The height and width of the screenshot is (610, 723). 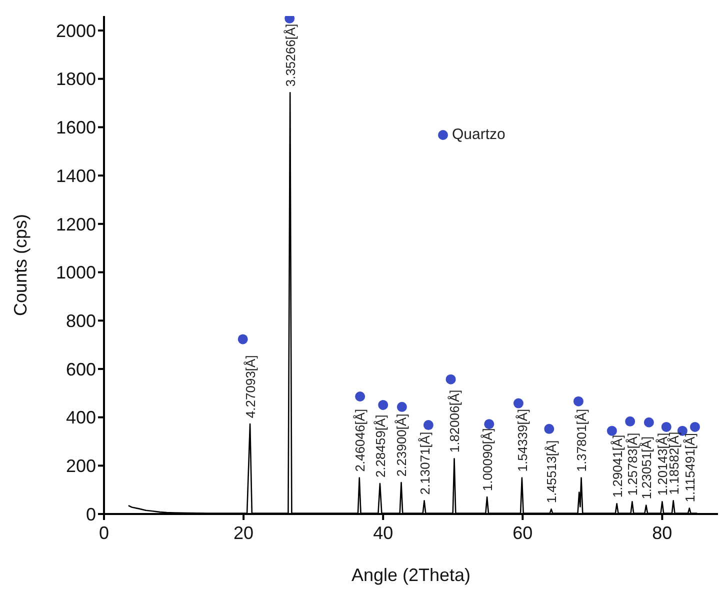 I want to click on y-tick-label: 1800, so click(x=76, y=79).